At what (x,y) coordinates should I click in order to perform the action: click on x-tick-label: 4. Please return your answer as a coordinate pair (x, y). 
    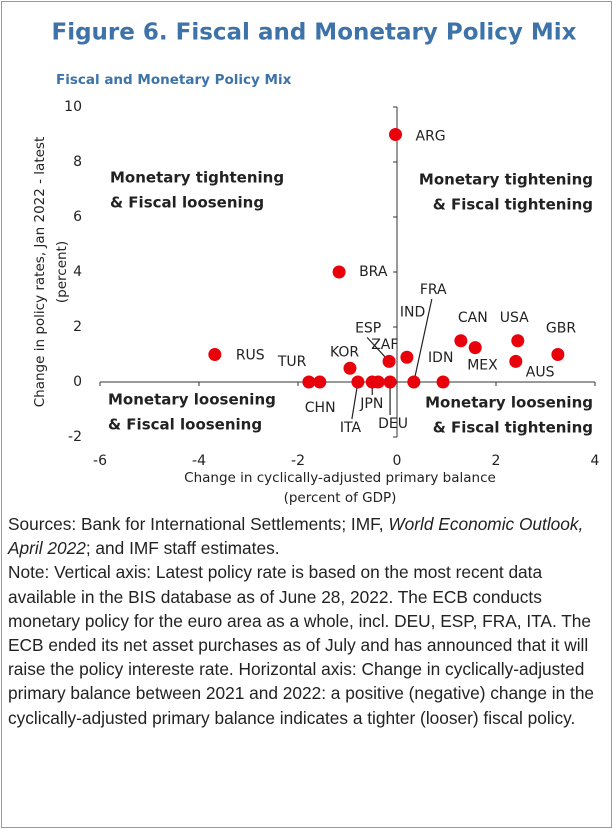
    Looking at the image, I should click on (595, 461).